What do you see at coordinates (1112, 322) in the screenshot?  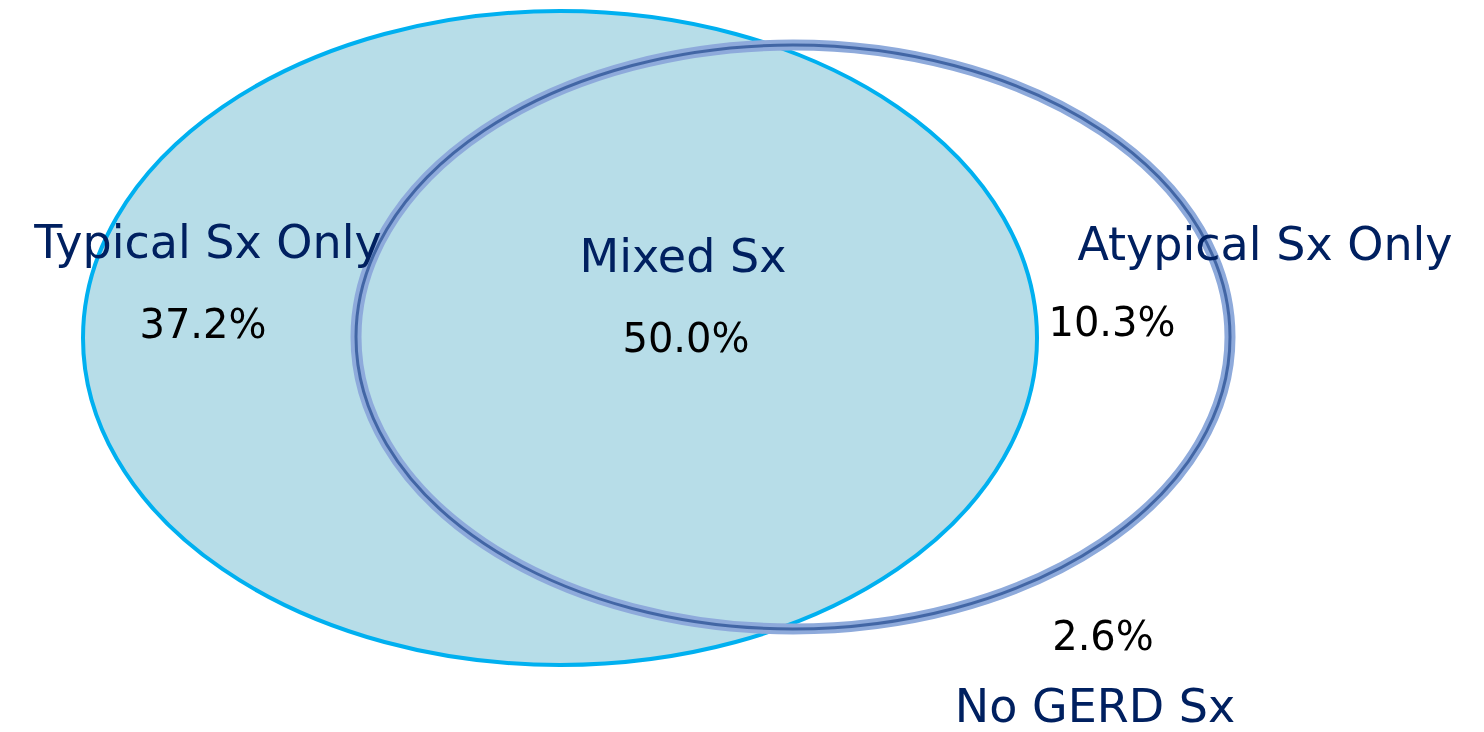 I see `data-label: 10.3%` at bounding box center [1112, 322].